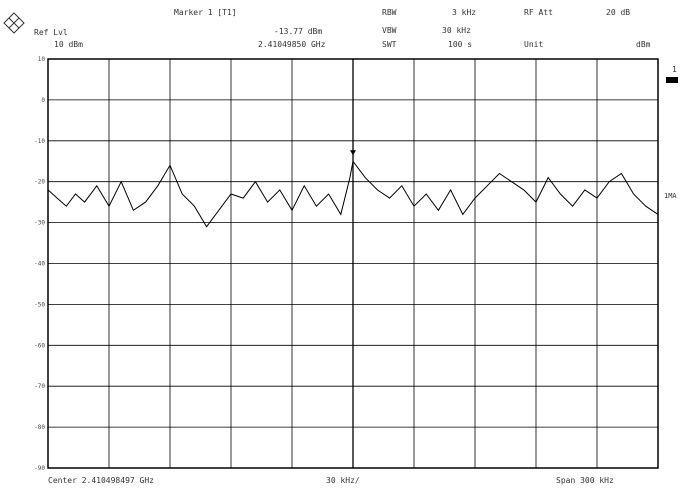  I want to click on y-tick-label: -60, so click(39, 345).